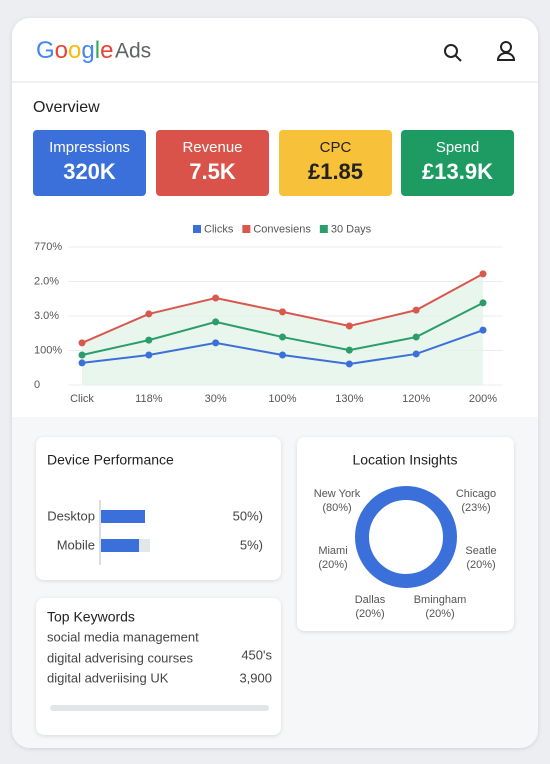 The height and width of the screenshot is (764, 550). Describe the element at coordinates (457, 147) in the screenshot. I see `kpi-label: Spend` at that location.